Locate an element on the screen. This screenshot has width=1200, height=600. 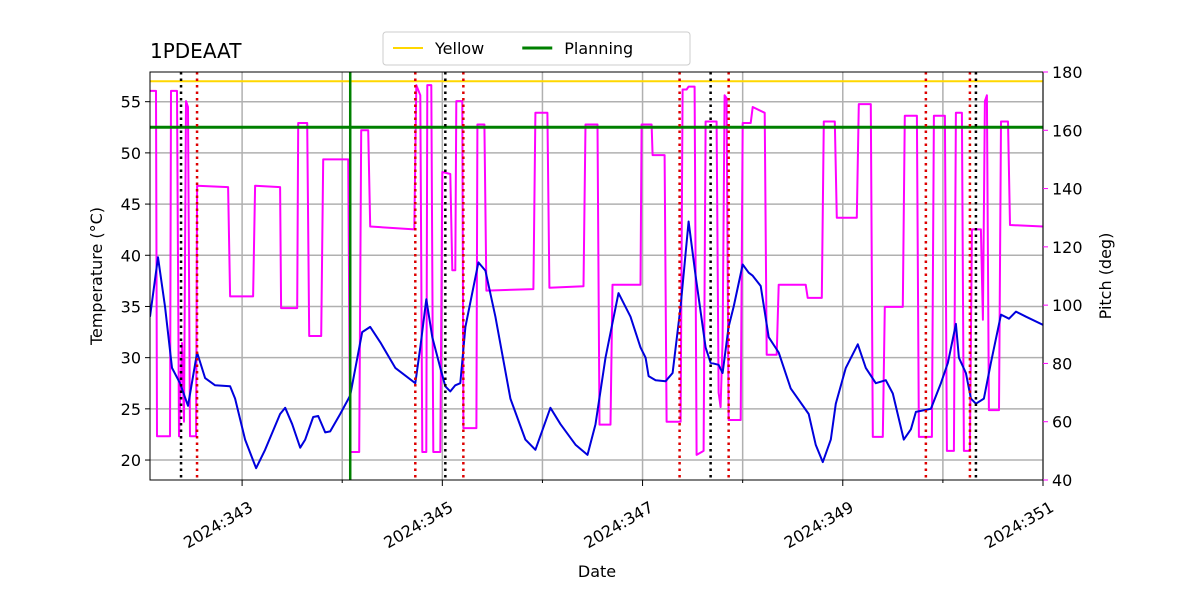
y-tick-label: 35 is located at coordinates (131, 306).